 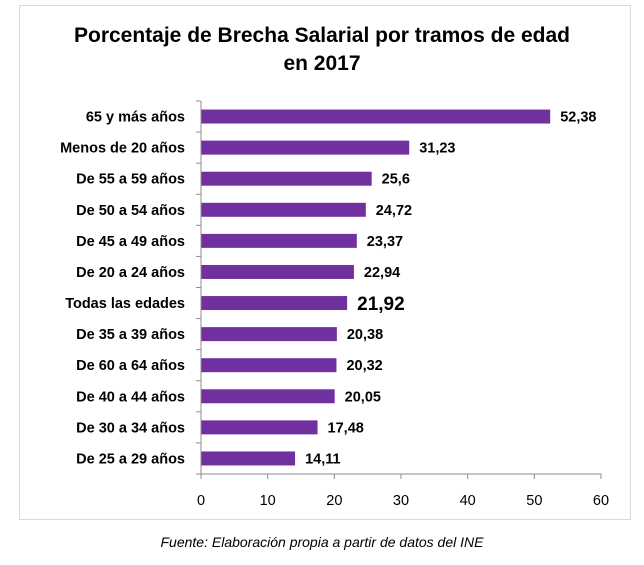 What do you see at coordinates (130, 335) in the screenshot?
I see `category-label: De 35 a 39 años` at bounding box center [130, 335].